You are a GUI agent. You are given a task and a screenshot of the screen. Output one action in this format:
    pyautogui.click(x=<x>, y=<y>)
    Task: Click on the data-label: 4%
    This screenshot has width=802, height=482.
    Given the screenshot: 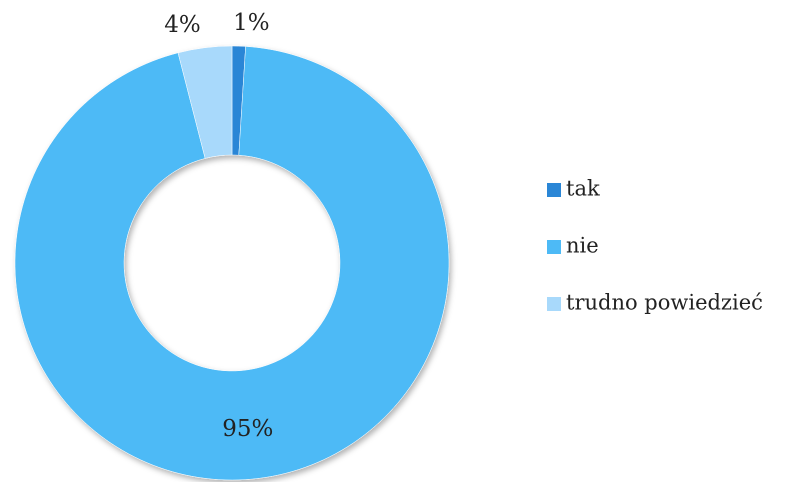 What is the action you would take?
    pyautogui.click(x=182, y=25)
    